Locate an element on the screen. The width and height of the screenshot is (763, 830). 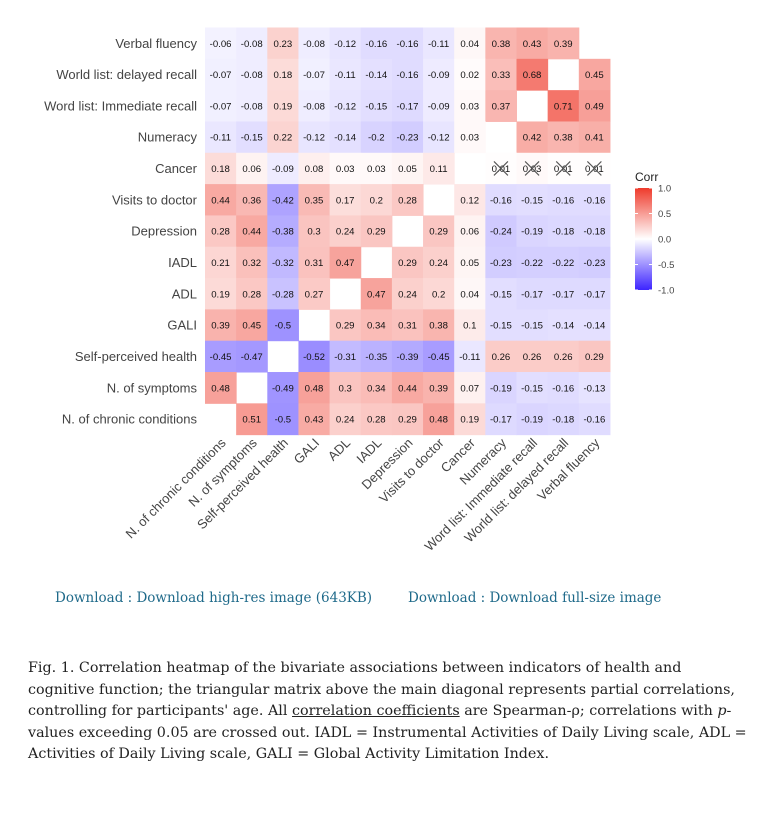
cell-value-label: 0.42 is located at coordinates (532, 138).